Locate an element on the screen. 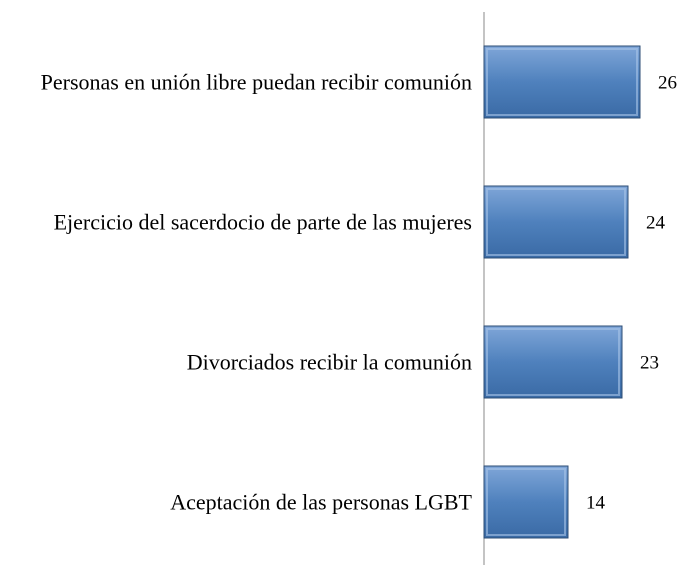  value-label: 23 is located at coordinates (649, 362).